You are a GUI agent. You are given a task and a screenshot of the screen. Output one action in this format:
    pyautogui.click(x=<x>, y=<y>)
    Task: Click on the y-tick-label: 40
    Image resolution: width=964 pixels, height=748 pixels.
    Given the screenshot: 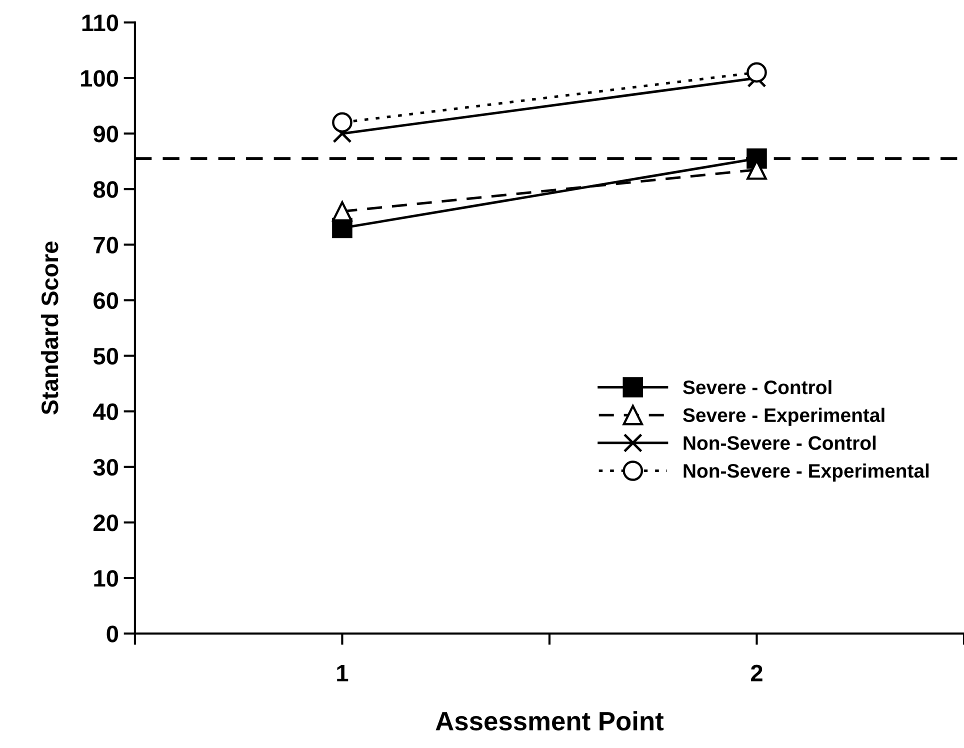 What is the action you would take?
    pyautogui.click(x=105, y=411)
    